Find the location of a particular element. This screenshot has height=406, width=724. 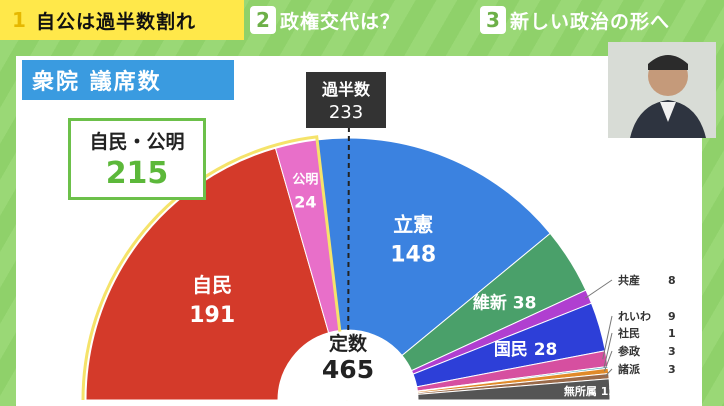

topic-bar: 1 自公は過半数割れ 2 政権交代は？ 3 新しい政治の形へ is located at coordinates (362, 20).